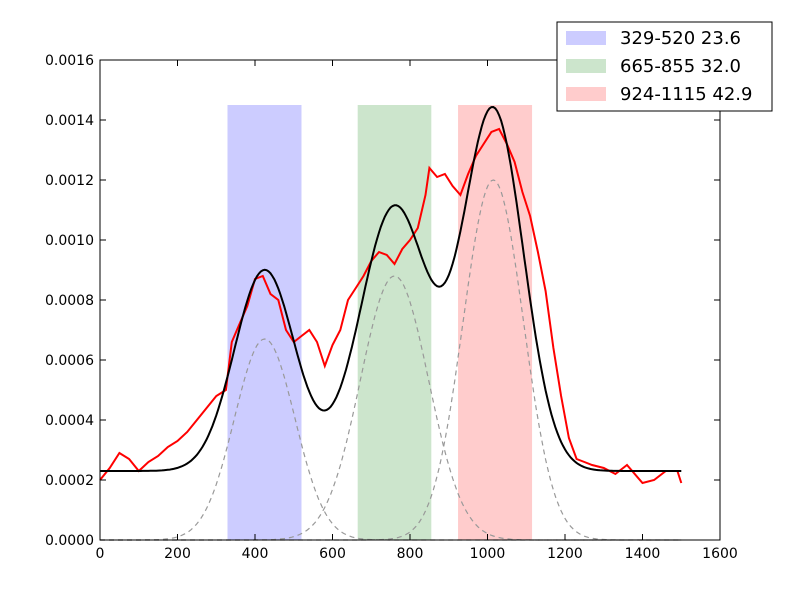  I want to click on y-tick-label: 0.0014, so click(69, 121).